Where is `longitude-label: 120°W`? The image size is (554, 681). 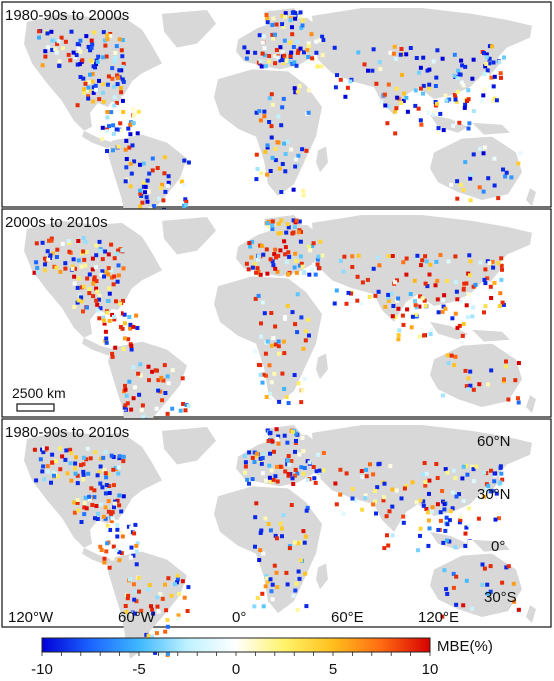 longitude-label: 120°W is located at coordinates (31, 617).